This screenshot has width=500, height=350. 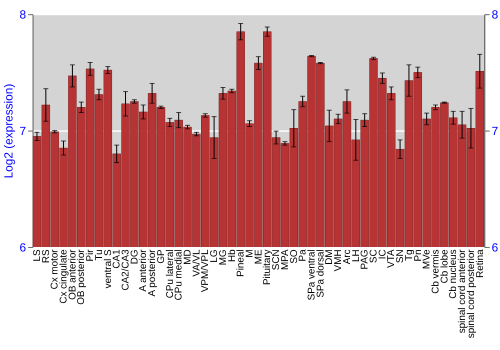 What do you see at coordinates (436, 271) in the screenshot?
I see `x-tick-label: Cb vermis` at bounding box center [436, 271].